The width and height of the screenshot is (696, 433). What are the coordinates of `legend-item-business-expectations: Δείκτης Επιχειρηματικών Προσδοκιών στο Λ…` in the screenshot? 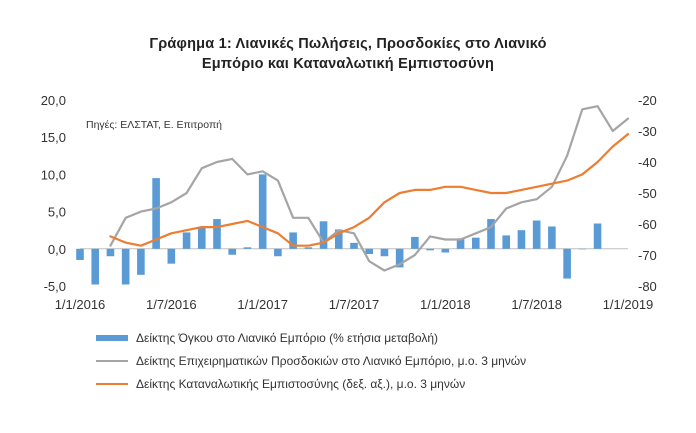 It's located at (311, 360).